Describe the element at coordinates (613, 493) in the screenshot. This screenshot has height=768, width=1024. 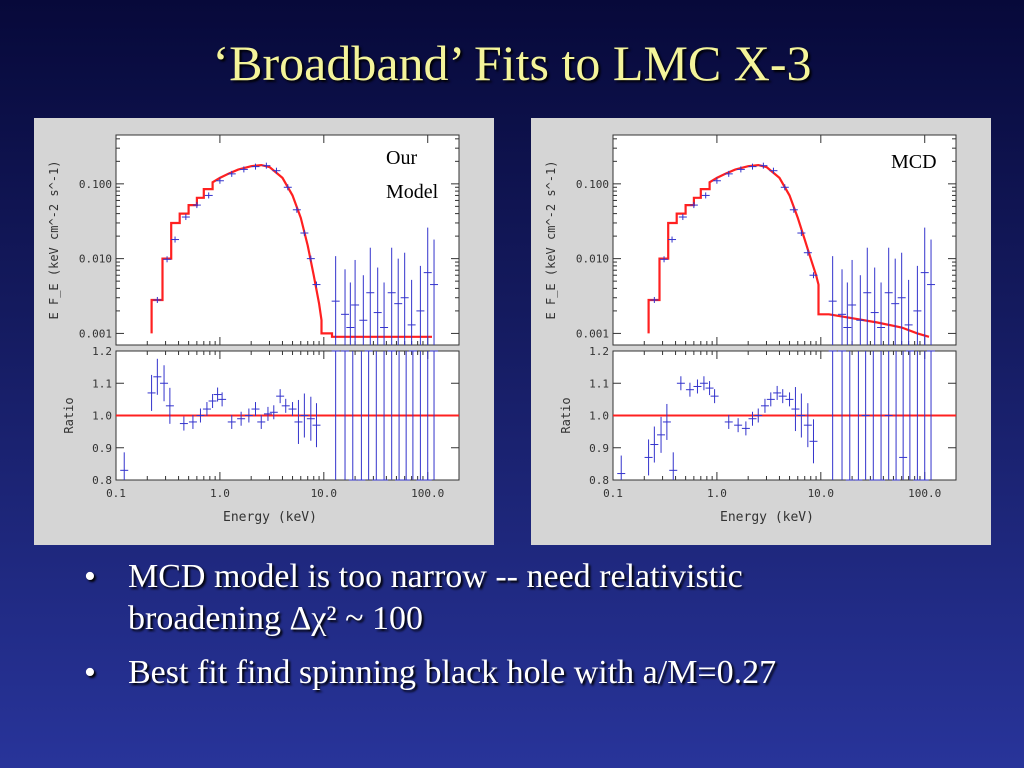
I see `xtick-label: 0.1` at that location.